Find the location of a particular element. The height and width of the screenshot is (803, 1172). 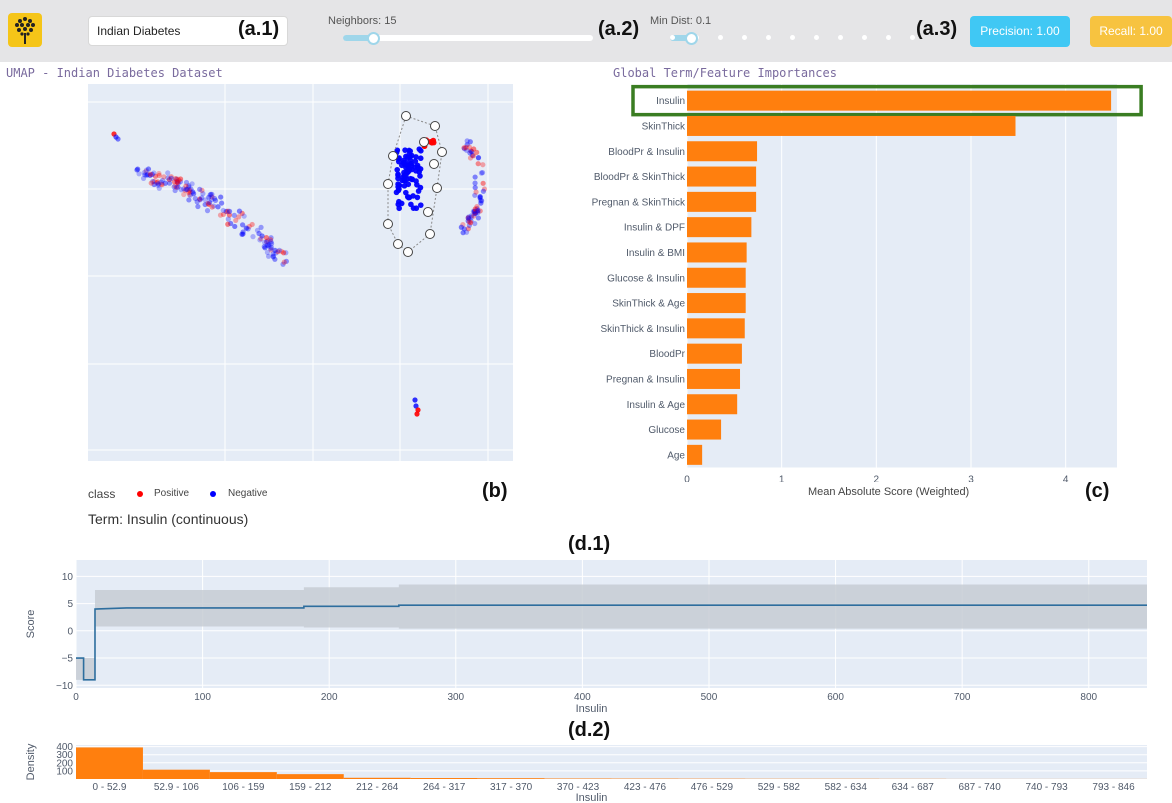

neighbors-slider is located at coordinates (468, 38).